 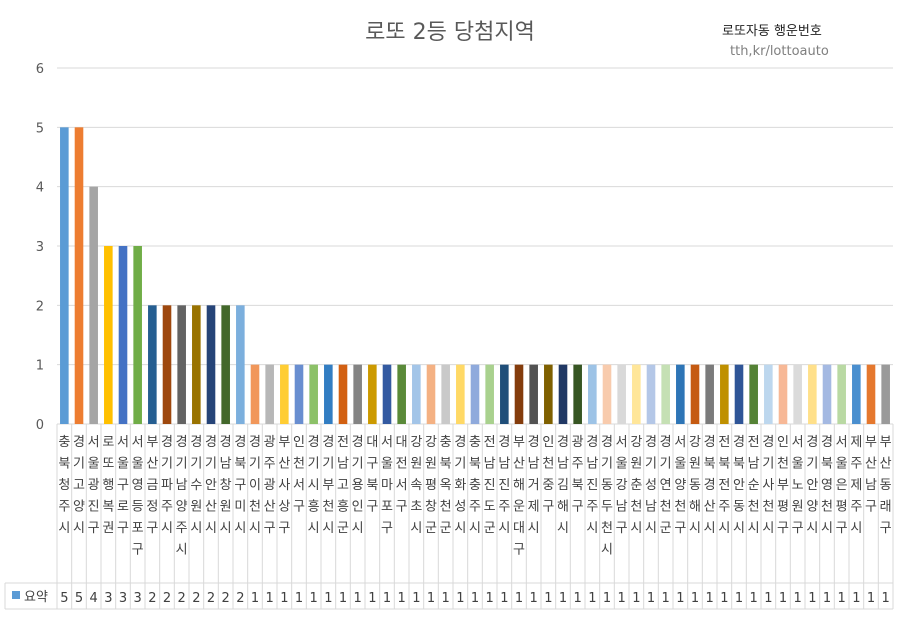 I want to click on y-tick-label: 1, so click(x=40, y=366).